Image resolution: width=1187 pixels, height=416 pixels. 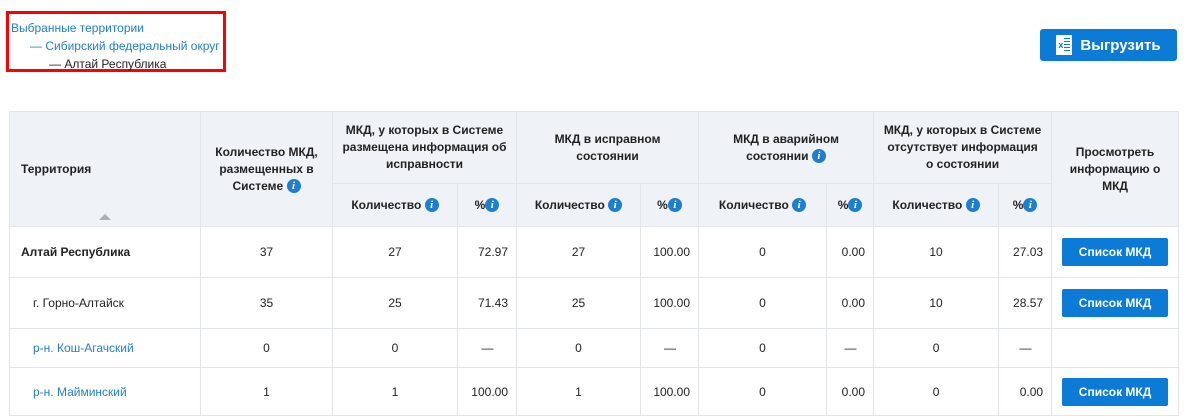 I want to click on cell-view, so click(x=1115, y=348).